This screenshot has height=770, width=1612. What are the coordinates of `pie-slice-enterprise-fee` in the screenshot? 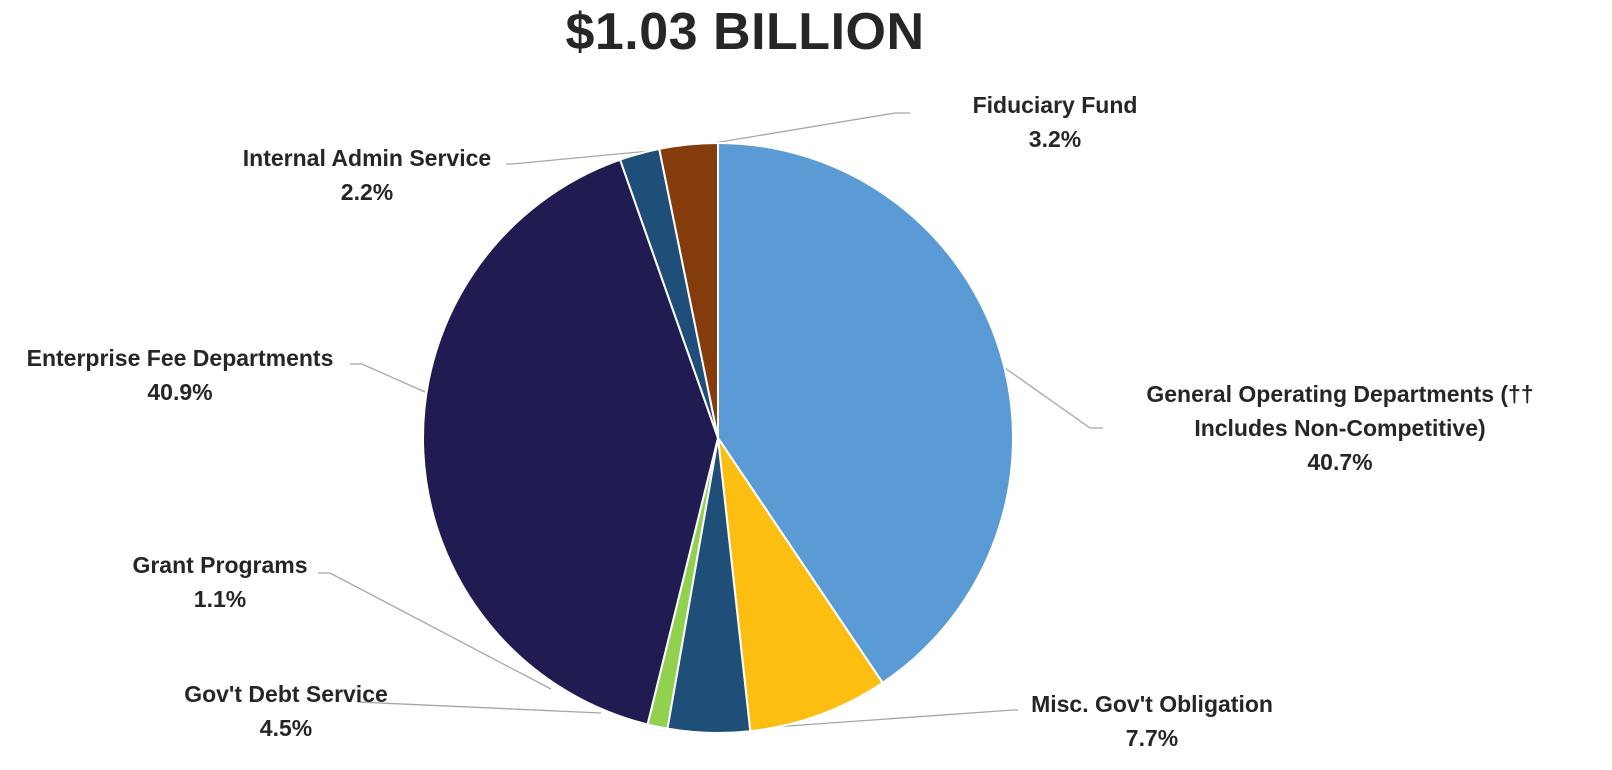 It's located at (570, 442).